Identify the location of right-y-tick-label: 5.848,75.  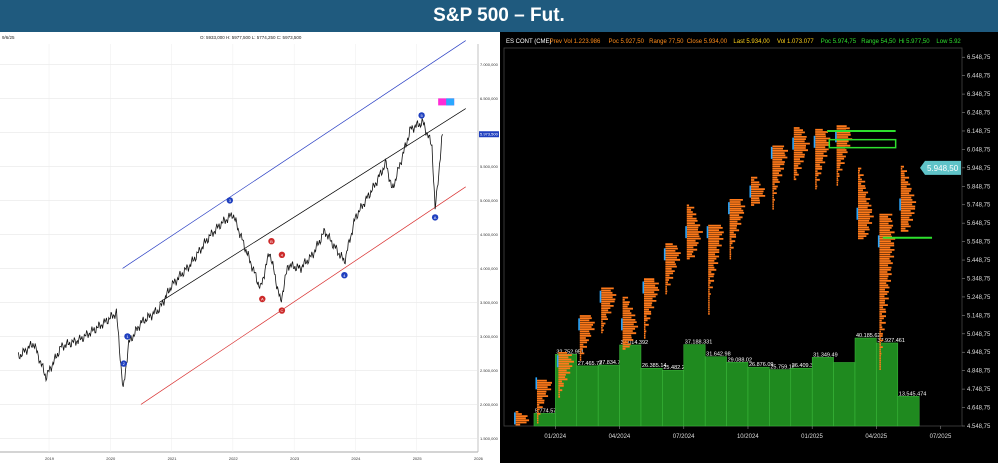
(979, 187).